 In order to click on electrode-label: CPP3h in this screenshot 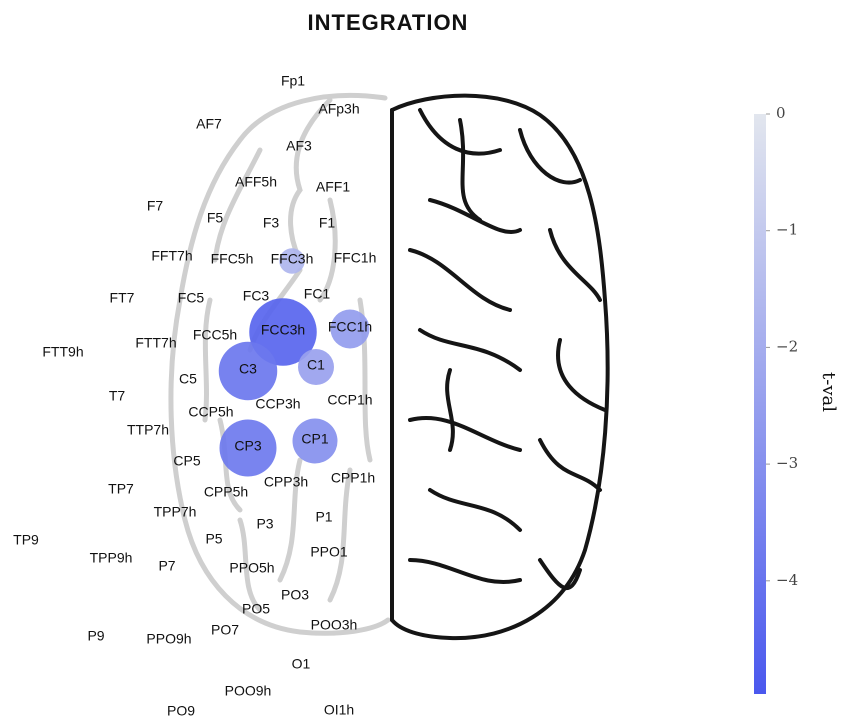, I will do `click(286, 482)`.